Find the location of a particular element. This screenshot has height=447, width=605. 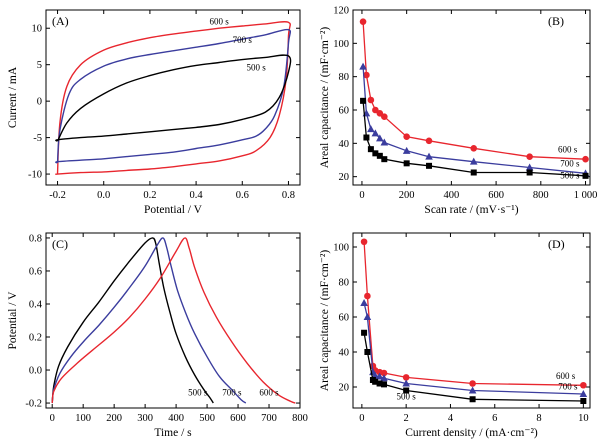

y-tick-label: 100 is located at coordinates (341, 44).